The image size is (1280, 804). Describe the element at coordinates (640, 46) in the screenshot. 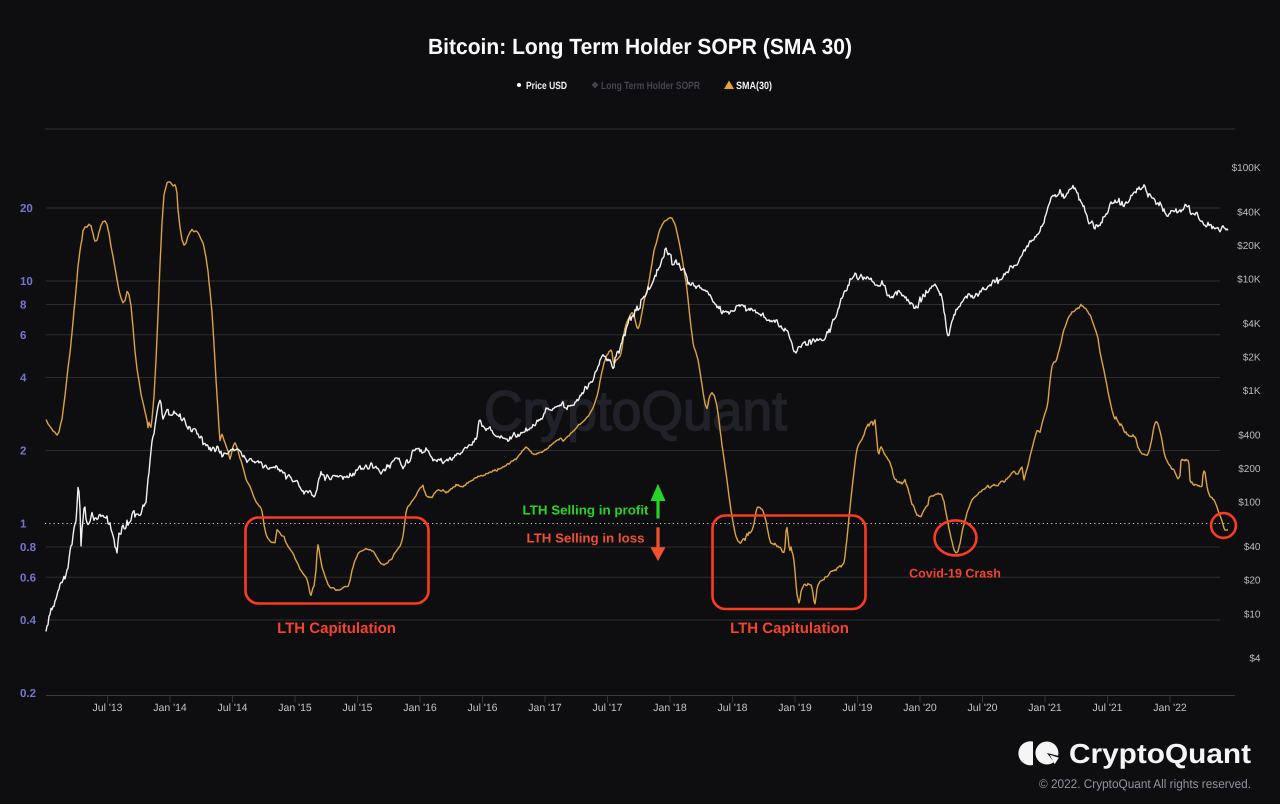

I see `svg-text:Bitcoin: Long Term Holder SOPR: Bitcoin: Long Term Holder SOPR (SMA 30)` at that location.